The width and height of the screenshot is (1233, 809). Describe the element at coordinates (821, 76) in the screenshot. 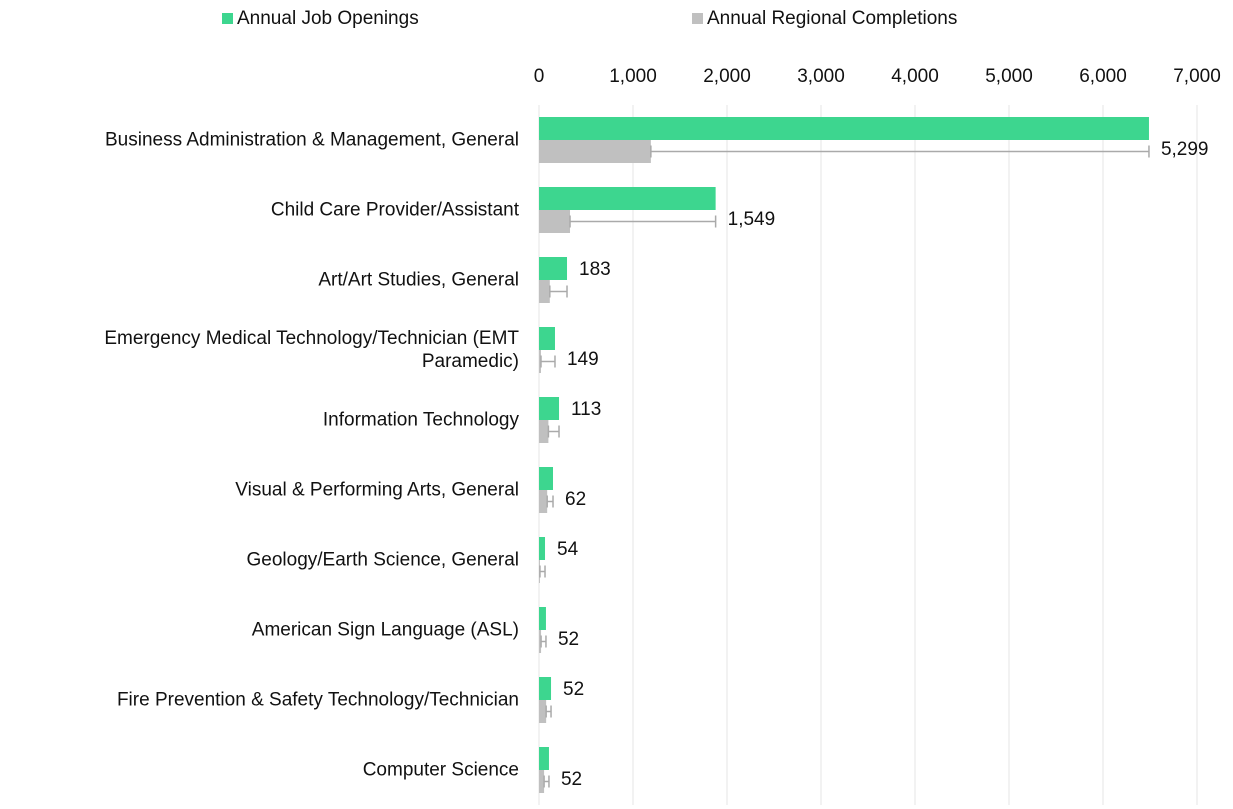

I see `x-tick-label: 3,000` at that location.